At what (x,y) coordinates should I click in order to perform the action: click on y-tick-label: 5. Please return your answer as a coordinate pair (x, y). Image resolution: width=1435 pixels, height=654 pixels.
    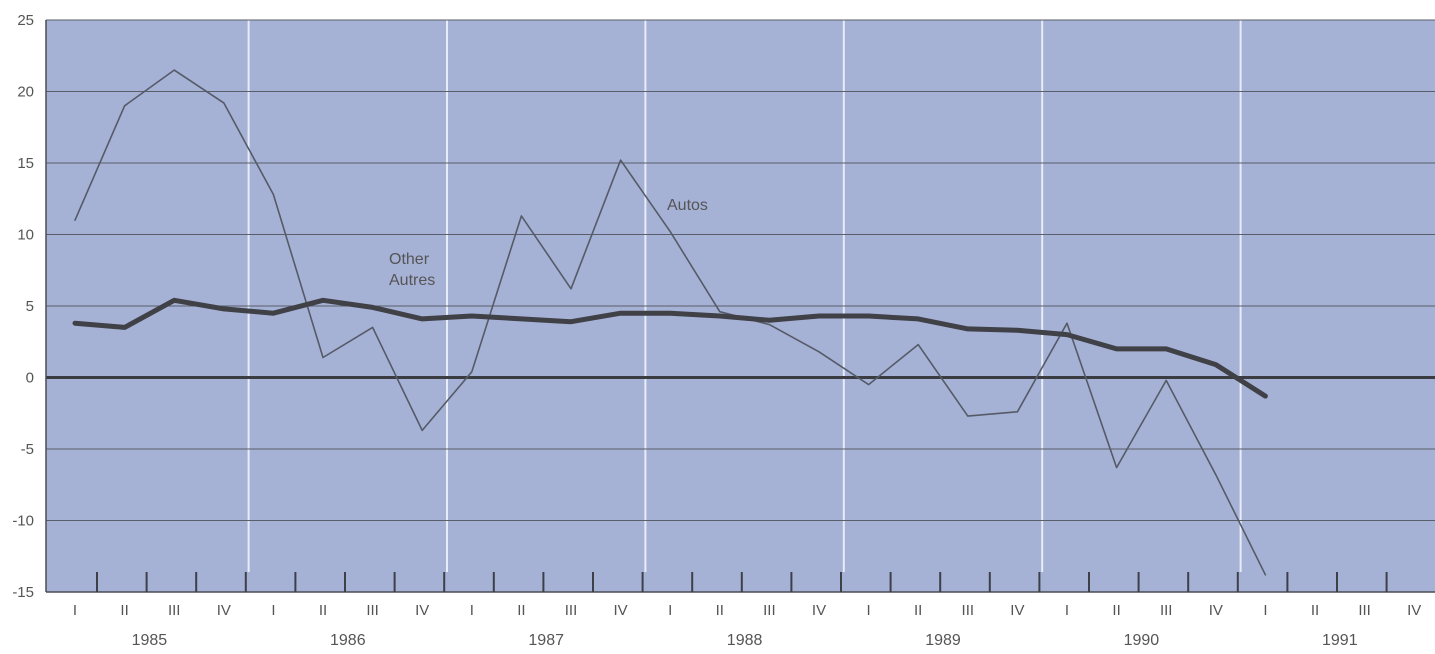
    Looking at the image, I should click on (30, 306).